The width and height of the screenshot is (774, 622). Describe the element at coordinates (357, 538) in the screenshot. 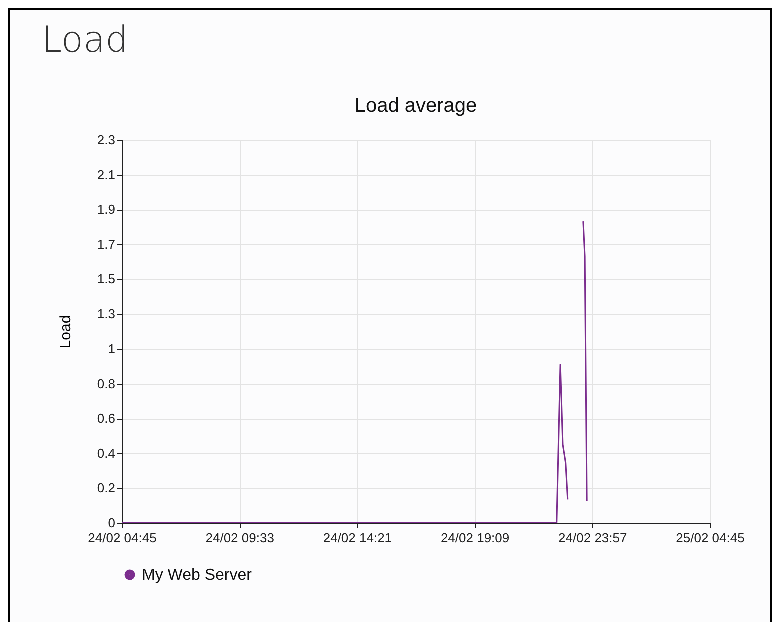

I see `x-tick-label: 24/02 14:21` at that location.